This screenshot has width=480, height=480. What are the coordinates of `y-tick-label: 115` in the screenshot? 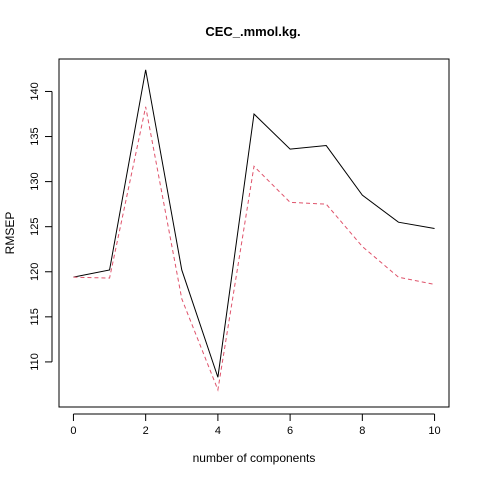 It's located at (35, 317).